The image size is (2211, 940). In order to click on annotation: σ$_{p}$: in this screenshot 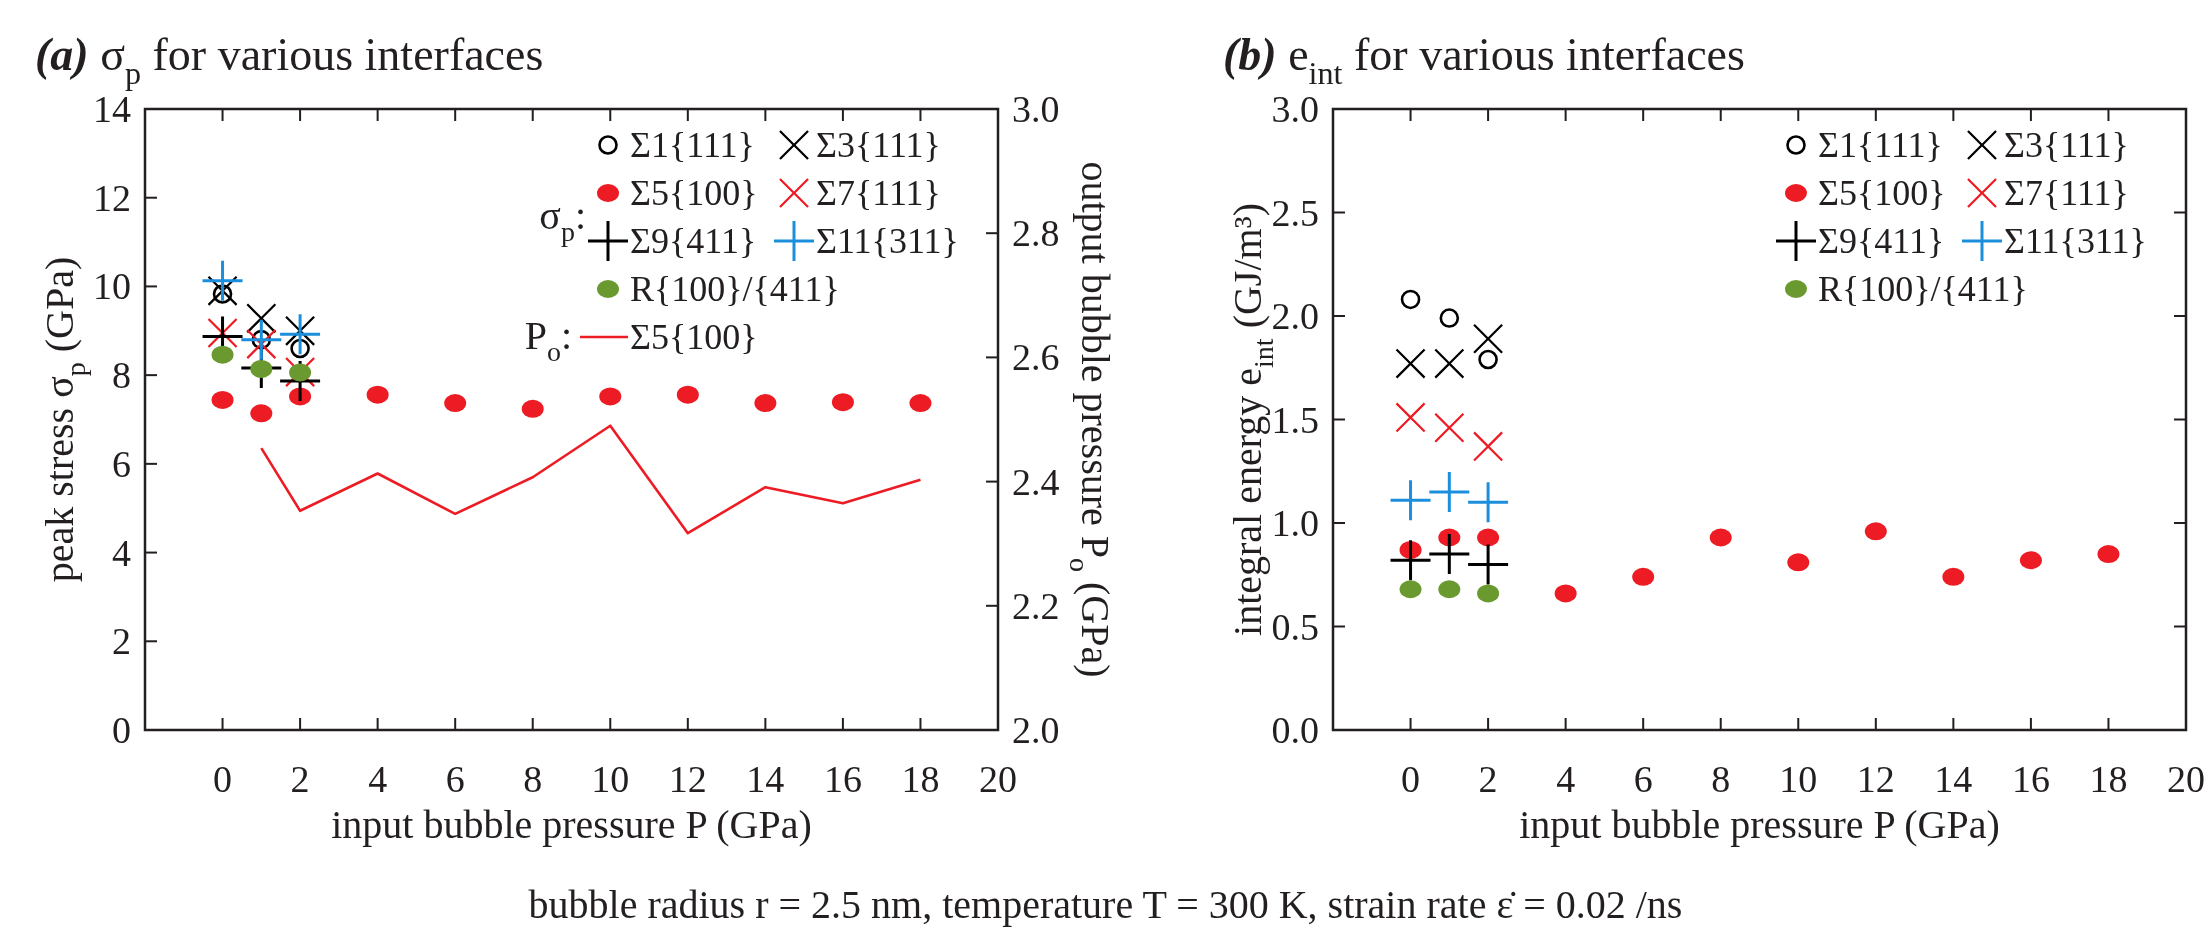, I will do `click(562, 220)`.